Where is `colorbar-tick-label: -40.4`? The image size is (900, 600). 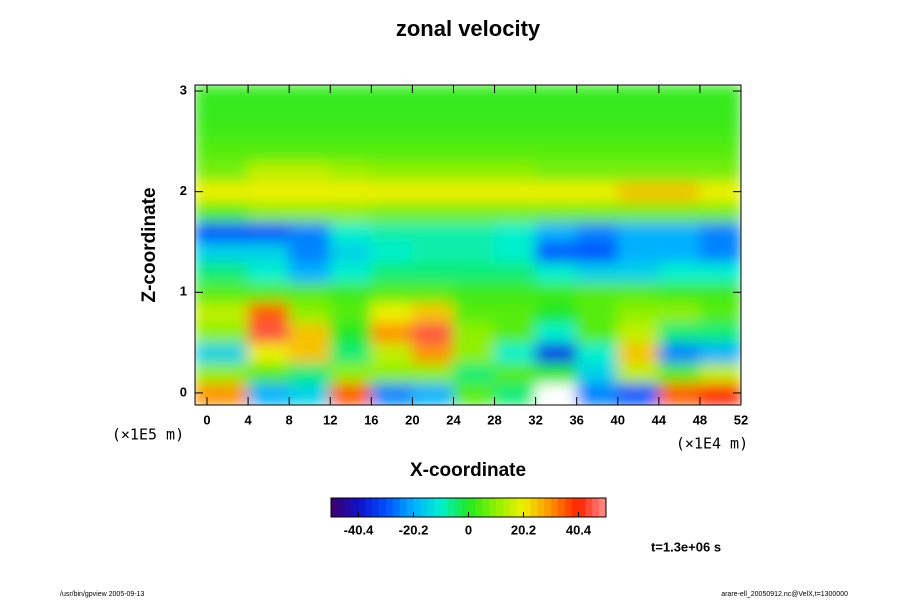
colorbar-tick-label: -40.4 is located at coordinates (359, 529).